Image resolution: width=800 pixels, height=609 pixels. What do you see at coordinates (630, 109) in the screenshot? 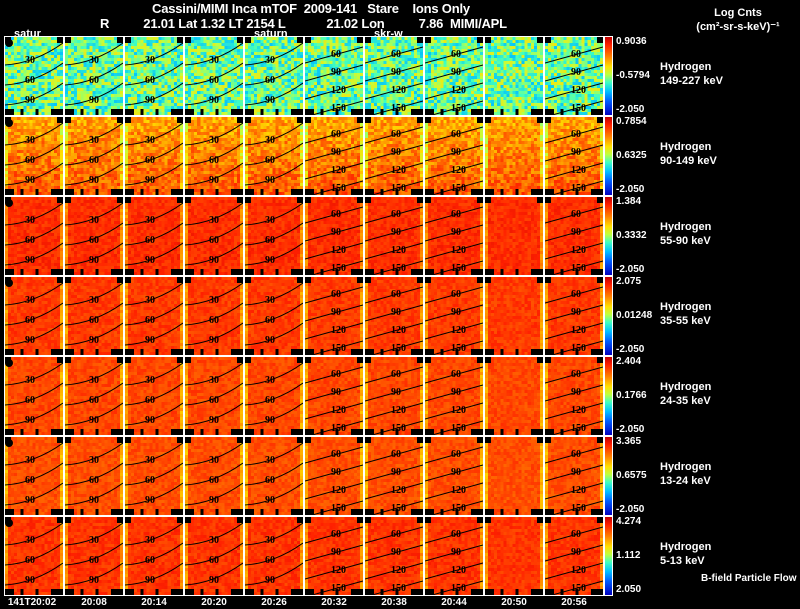
I see `colorbar-cmin-label: -2.050` at bounding box center [630, 109].